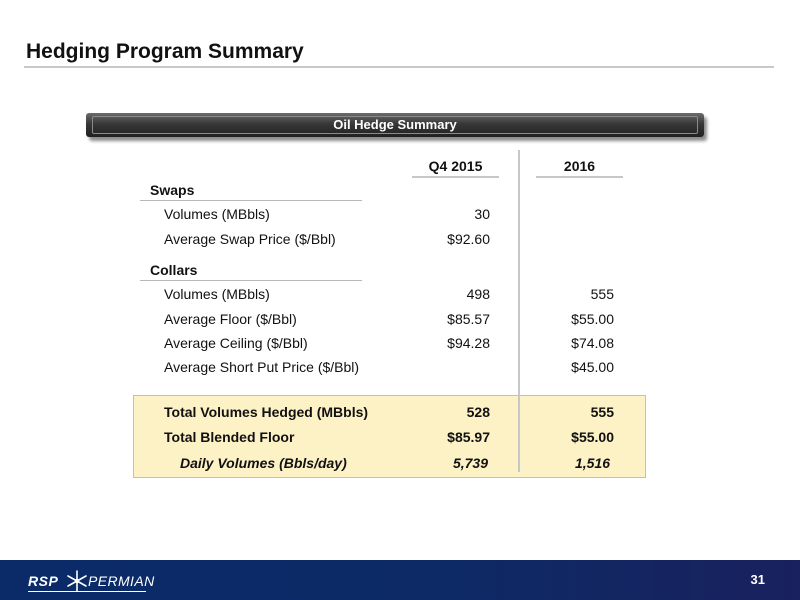  I want to click on row-label: Average Short Put Price ($/Bbl), so click(262, 367).